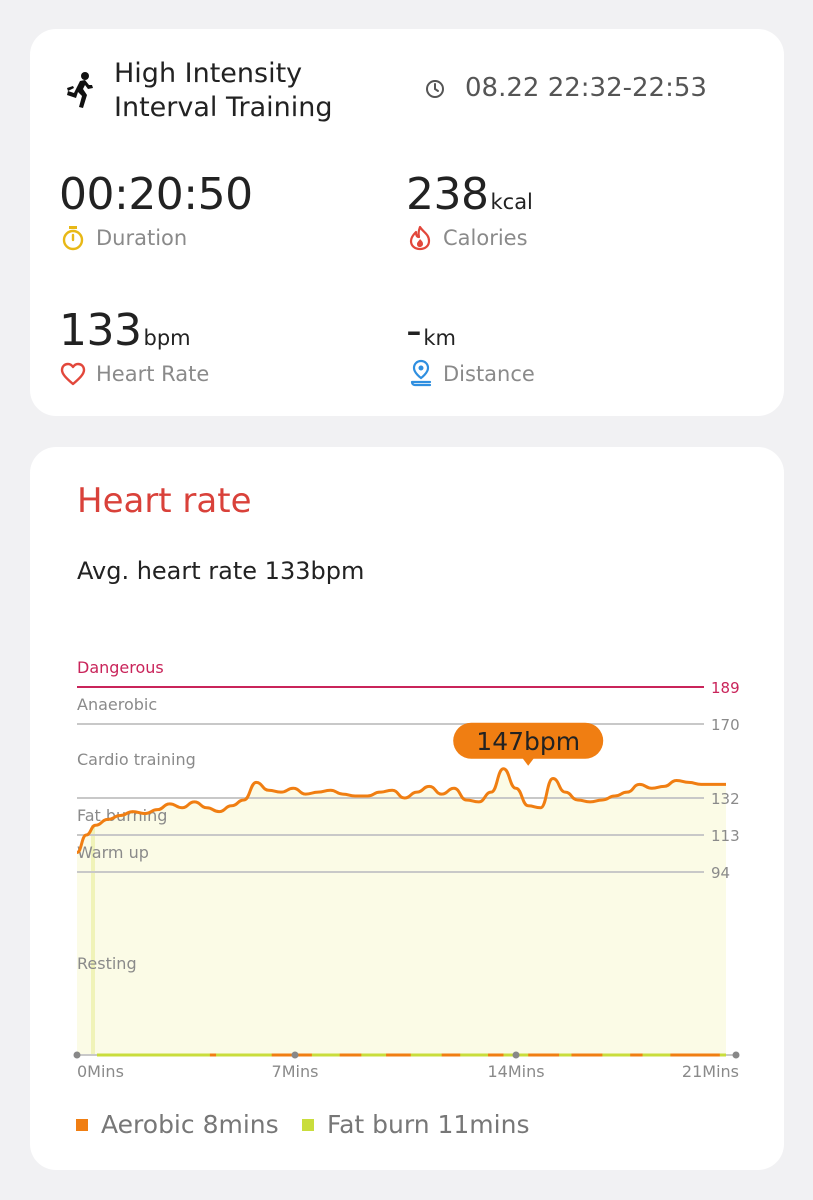 The height and width of the screenshot is (1200, 813). I want to click on zone-threshold-dangerous: 189, so click(725, 688).